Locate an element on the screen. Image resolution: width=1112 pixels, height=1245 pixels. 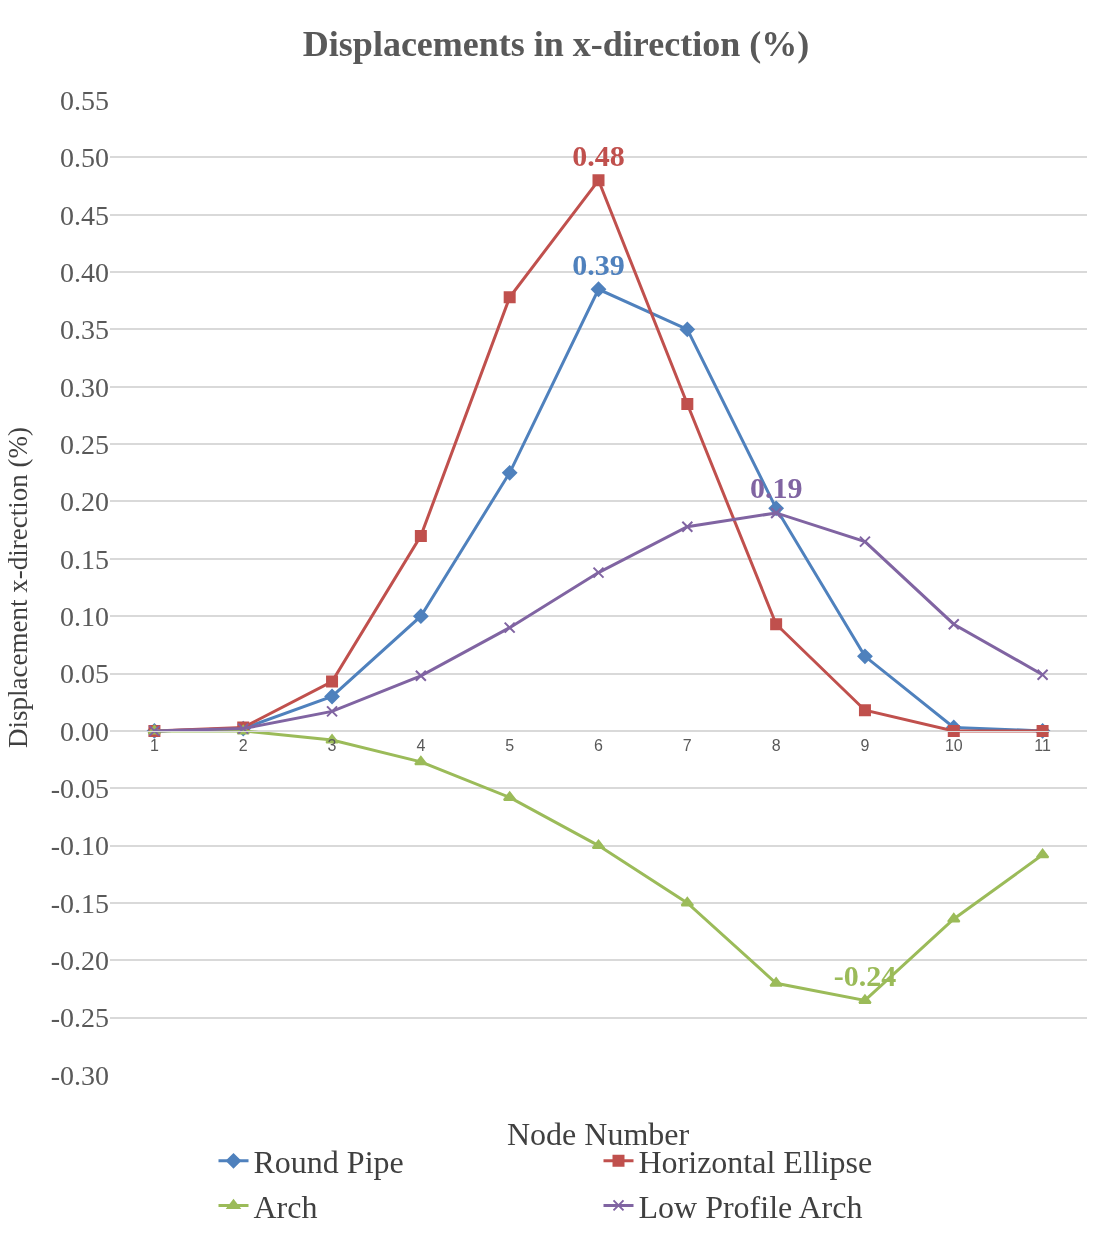
y-tick-label: 0.35 is located at coordinates (84, 330).